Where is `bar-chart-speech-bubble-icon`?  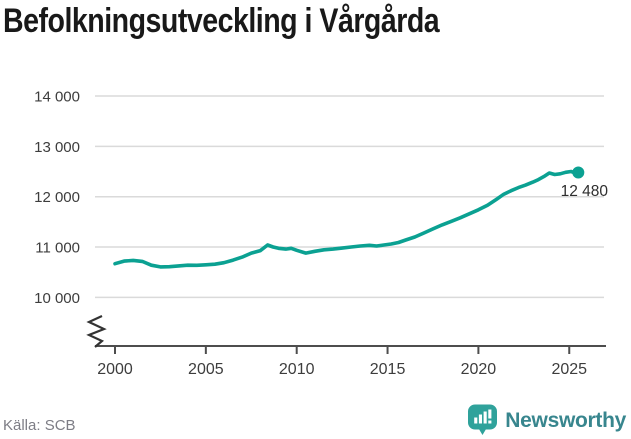 bar-chart-speech-bubble-icon is located at coordinates (483, 419).